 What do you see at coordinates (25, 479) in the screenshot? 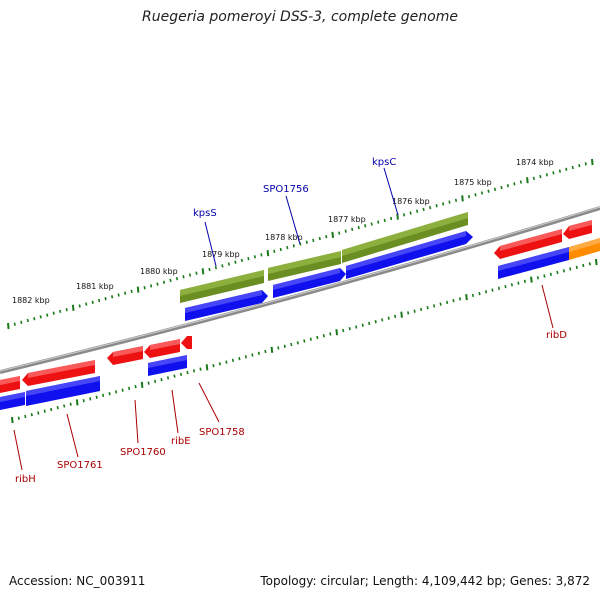
I see `label-ribH: ribH` at bounding box center [25, 479].